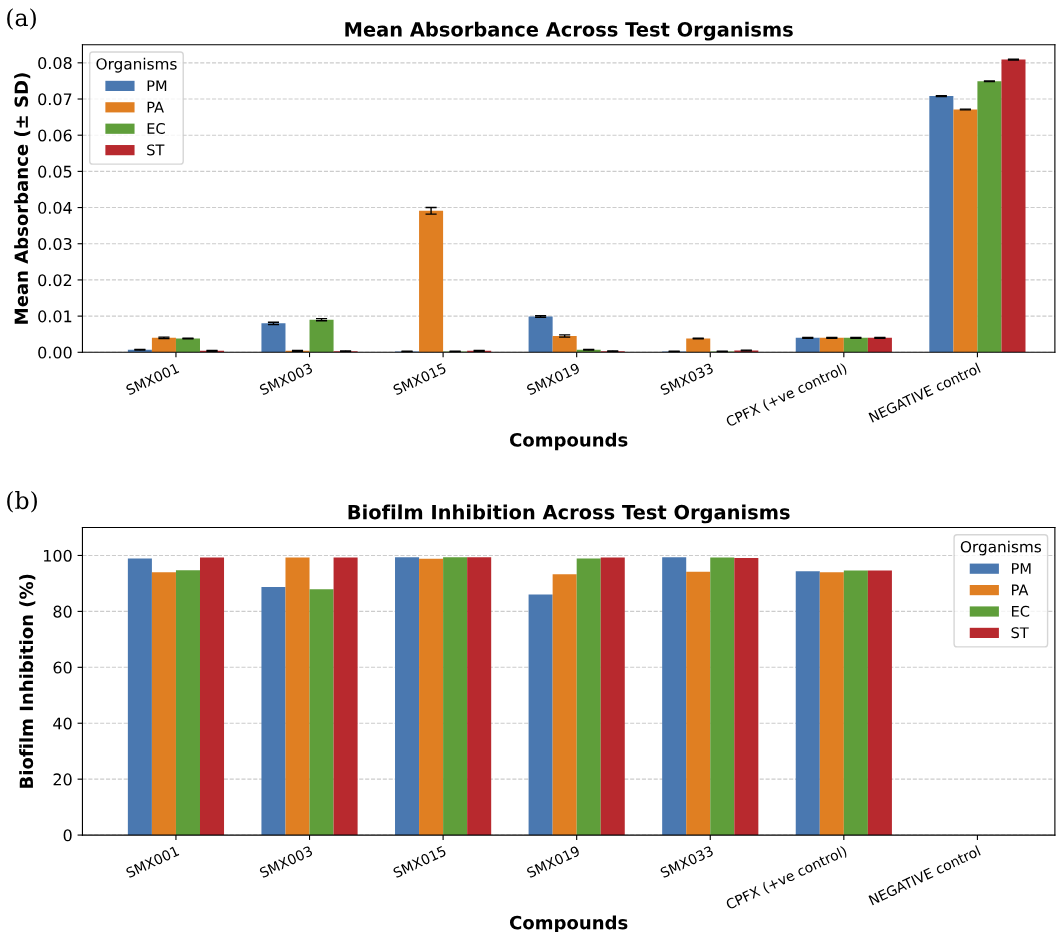  Describe the element at coordinates (55, 244) in the screenshot. I see `y-tick-label: 0.03` at that location.